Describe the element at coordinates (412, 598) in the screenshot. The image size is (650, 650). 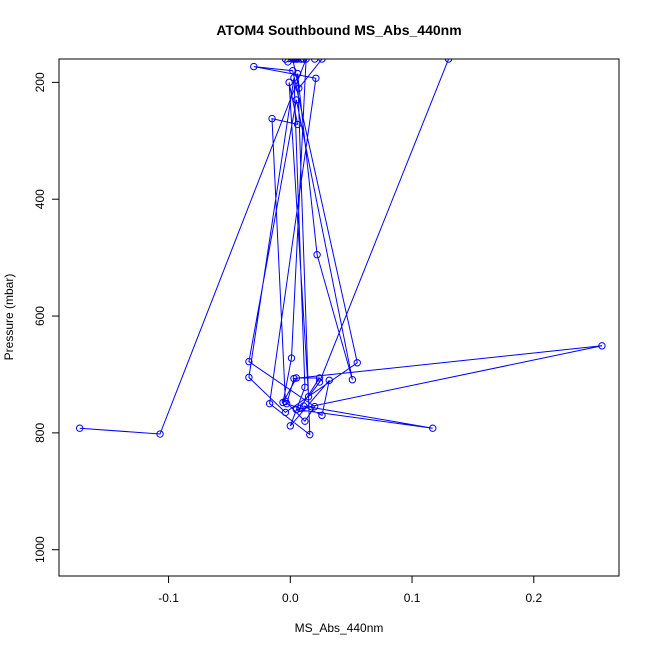
I see `x-tick-label: 0.1` at that location.